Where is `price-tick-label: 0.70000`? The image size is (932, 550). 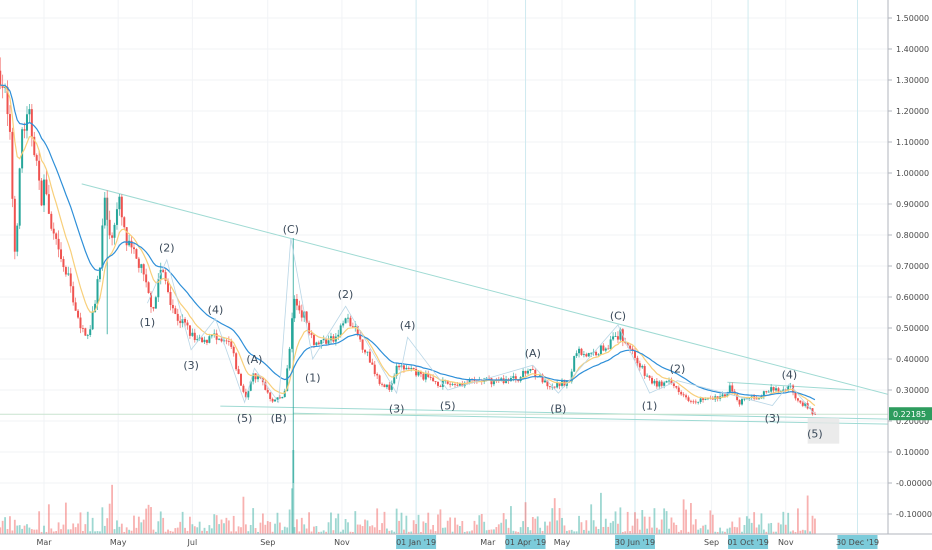
price-tick-label: 0.70000 is located at coordinates (912, 266).